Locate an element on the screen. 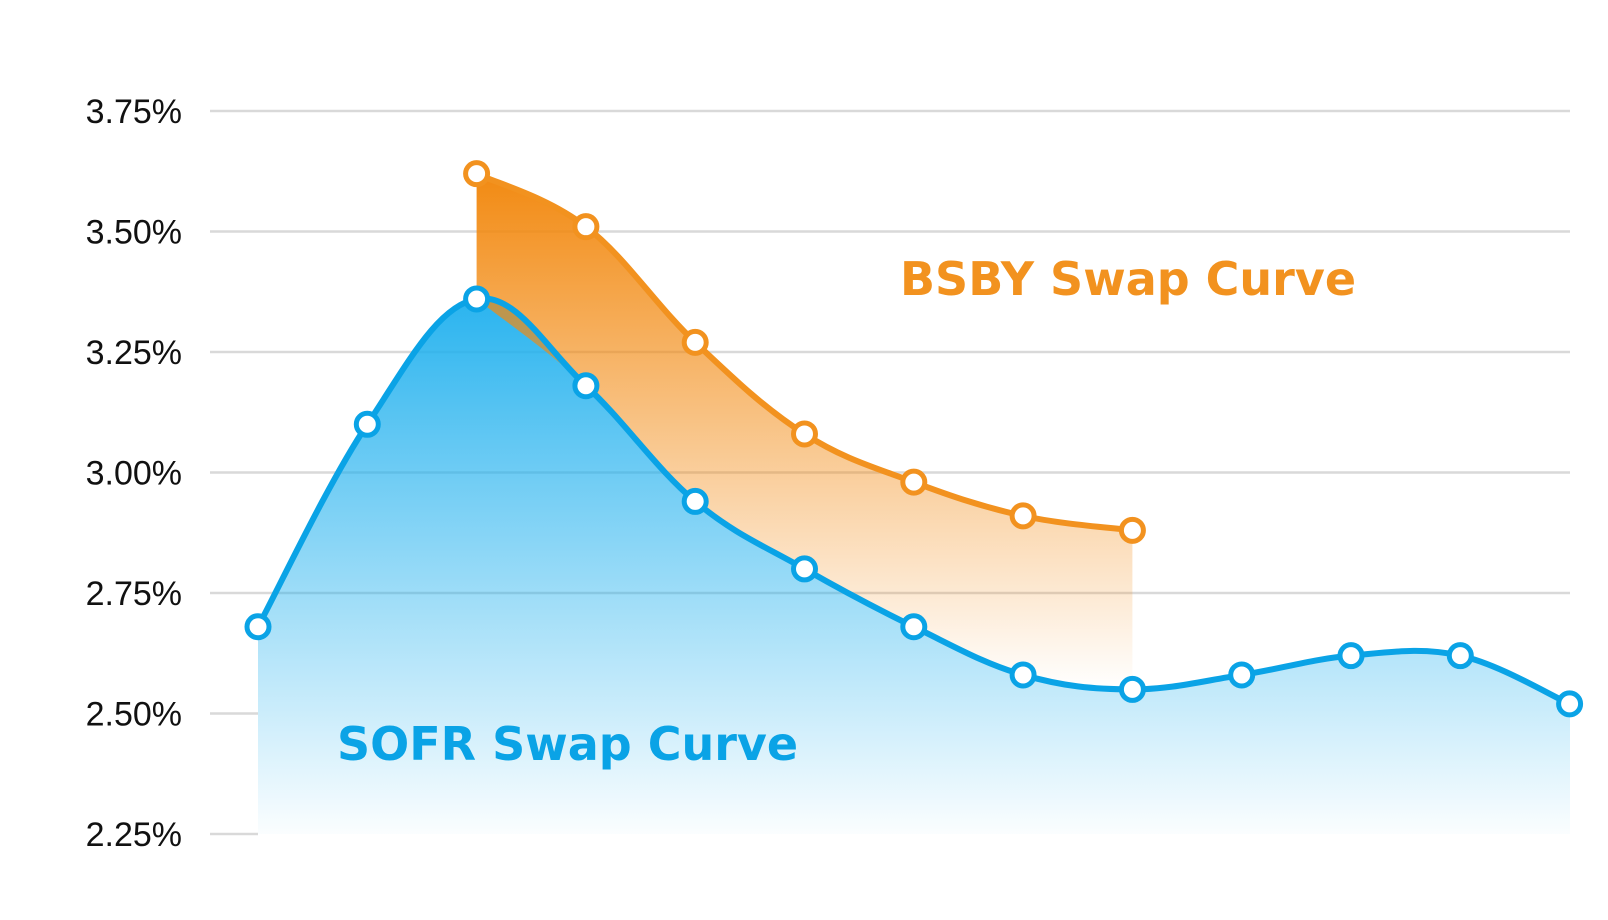 This screenshot has height=920, width=1608. y-axis-ticks: 3.75% 3.50% 3.25% 3.00% 2.75% 2.50% 2.25% is located at coordinates (134, 473).